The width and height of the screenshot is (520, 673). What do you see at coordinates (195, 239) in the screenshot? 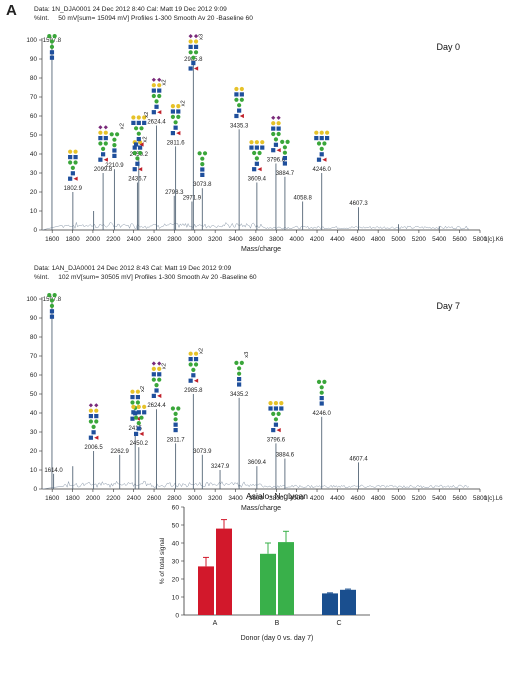
I see `x-tick-label: 3000` at bounding box center [195, 239].